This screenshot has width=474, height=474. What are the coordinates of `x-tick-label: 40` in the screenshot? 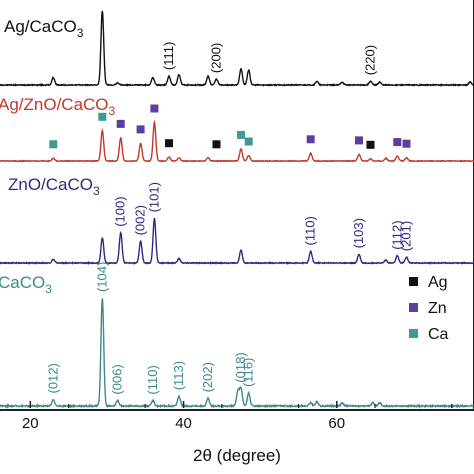 It's located at (183, 423).